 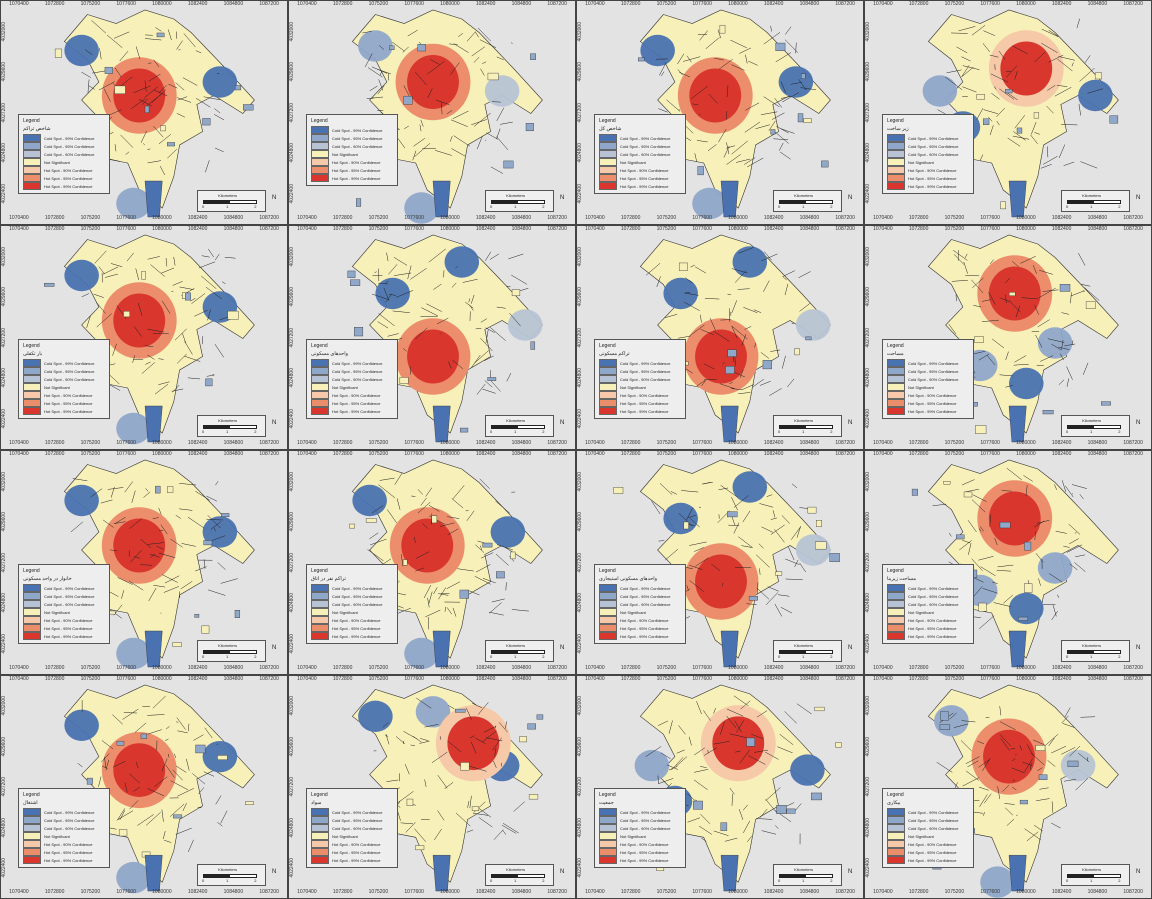 What do you see at coordinates (803, 656) in the screenshot?
I see `scale-number: 1` at bounding box center [803, 656].